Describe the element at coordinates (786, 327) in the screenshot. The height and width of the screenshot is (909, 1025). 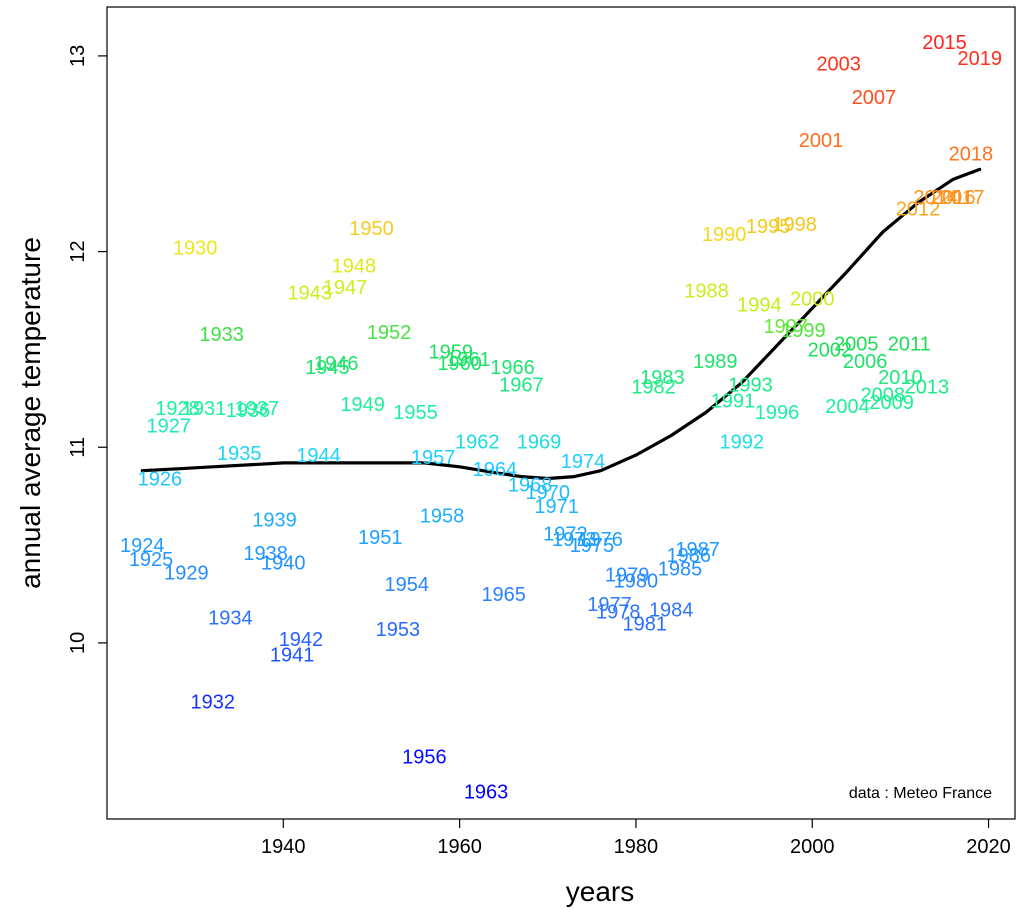
I see `data-point-year-1997: 1997` at that location.